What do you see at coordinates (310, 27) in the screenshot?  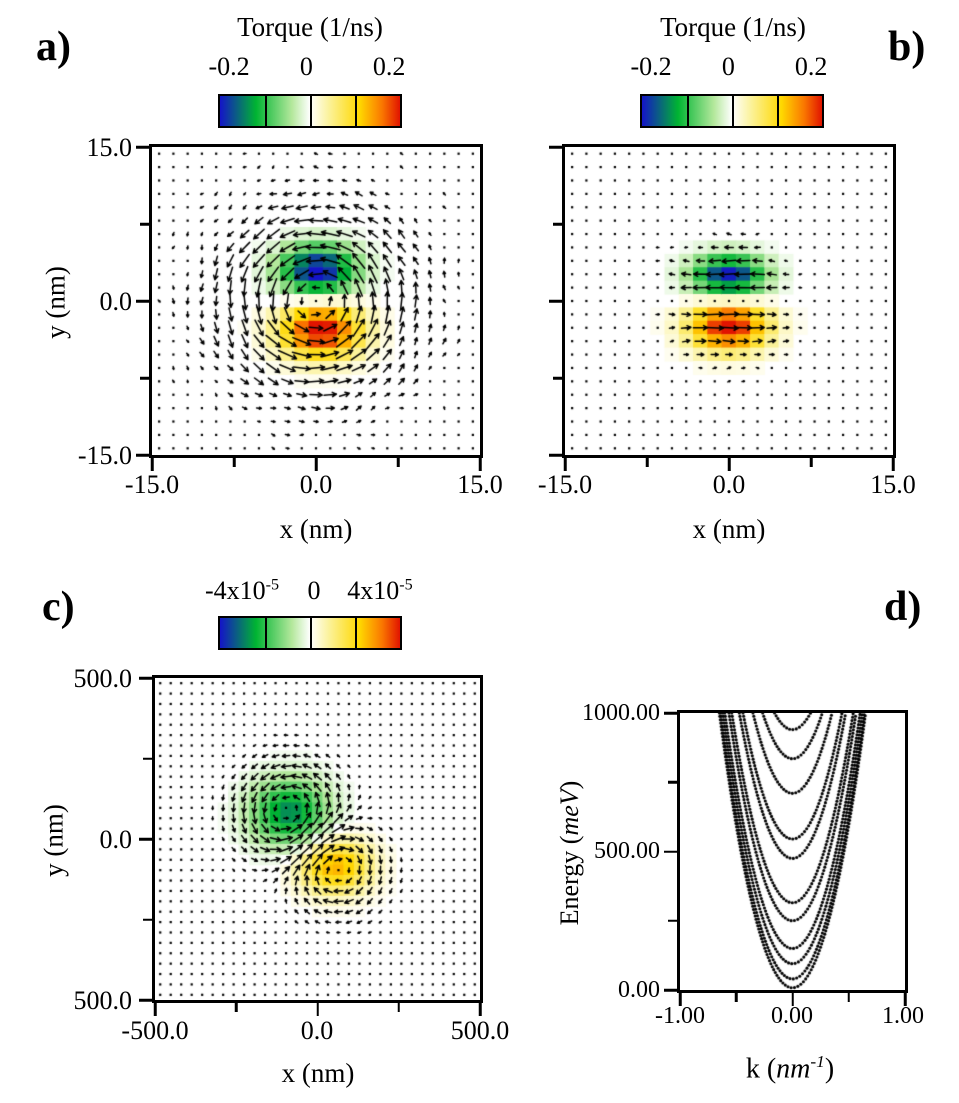 I see `colorbar-title-a: Torque (1/ns)` at bounding box center [310, 27].